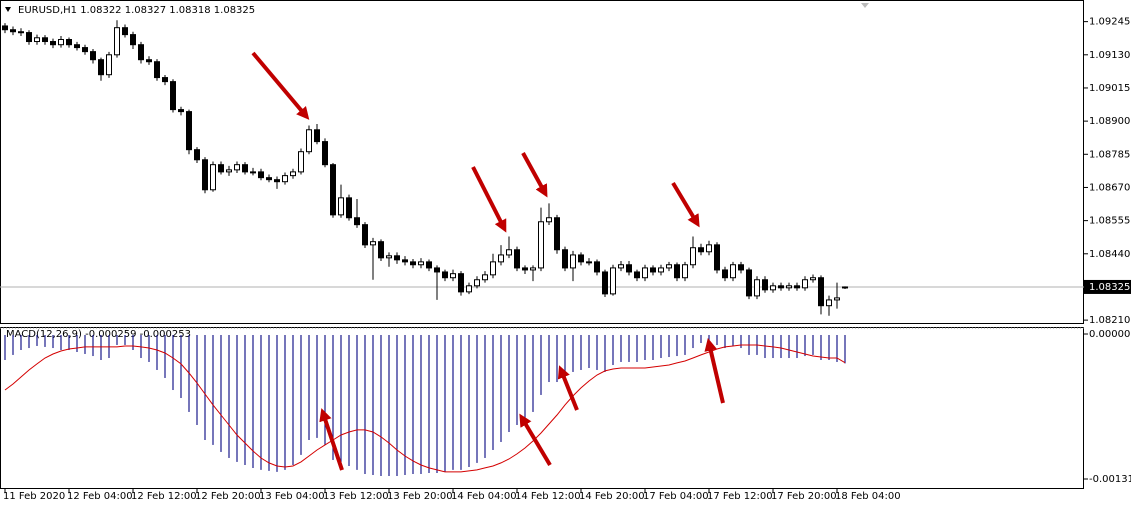 The image size is (1131, 510). What do you see at coordinates (676, 496) in the screenshot?
I see `x-tick-label: 17 Feb 04:00` at bounding box center [676, 496].